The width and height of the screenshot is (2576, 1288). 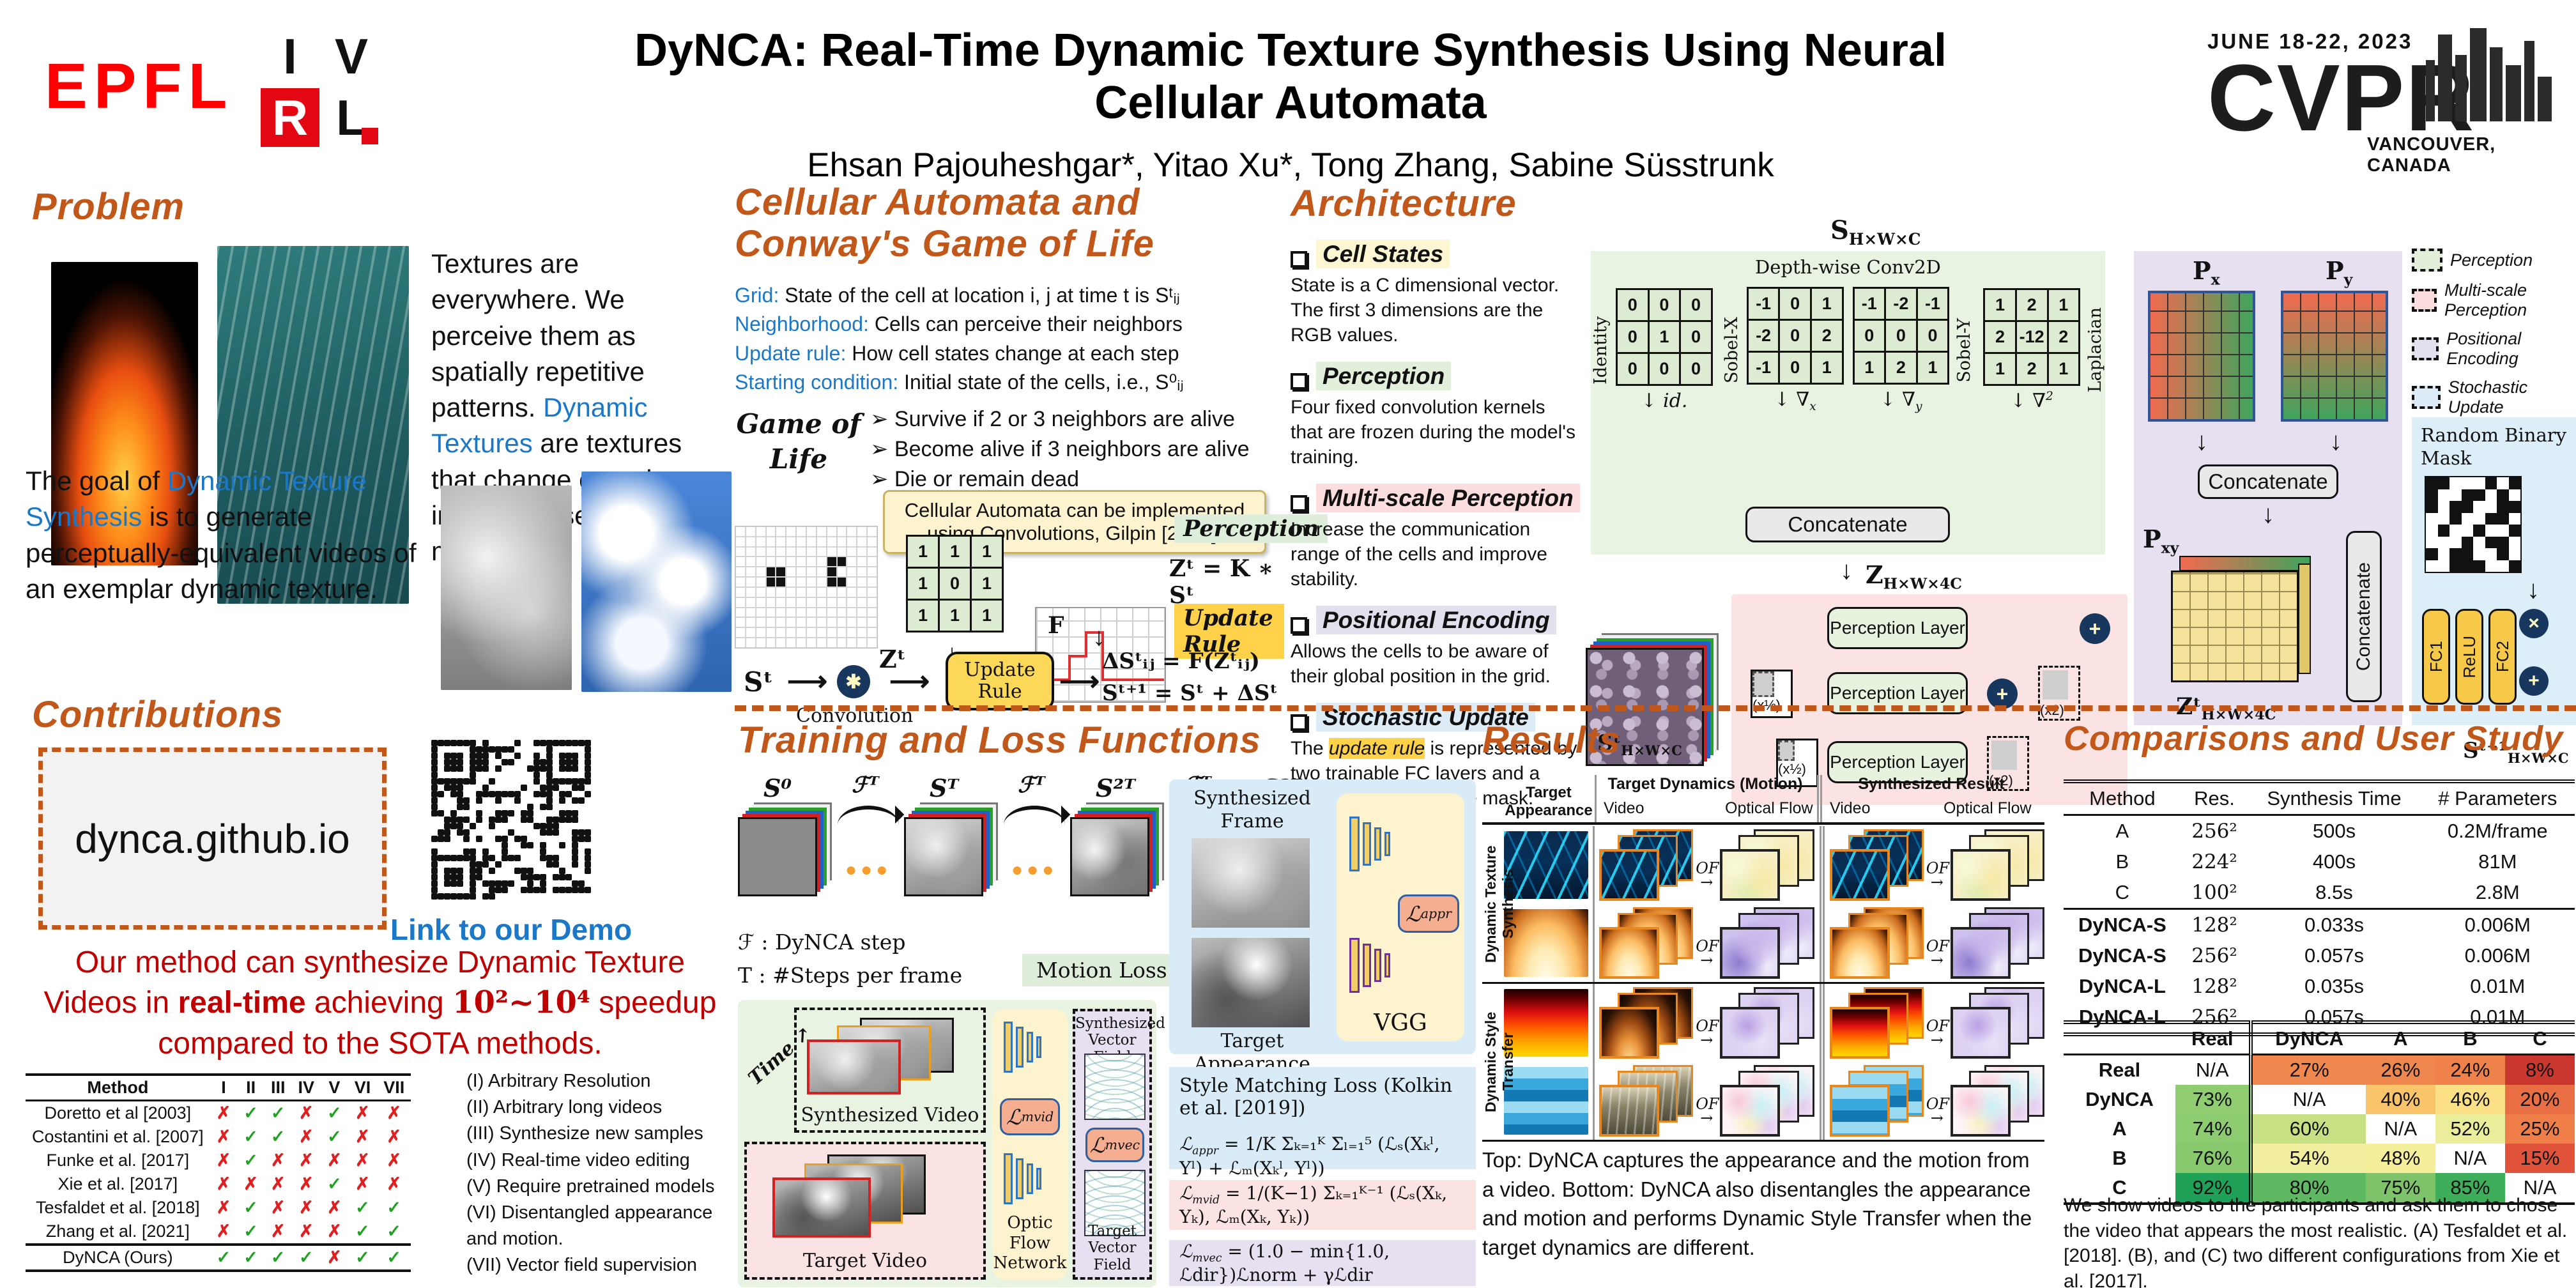 What do you see at coordinates (321, 87) in the screenshot?
I see `ivrl-logo: I V R L` at bounding box center [321, 87].